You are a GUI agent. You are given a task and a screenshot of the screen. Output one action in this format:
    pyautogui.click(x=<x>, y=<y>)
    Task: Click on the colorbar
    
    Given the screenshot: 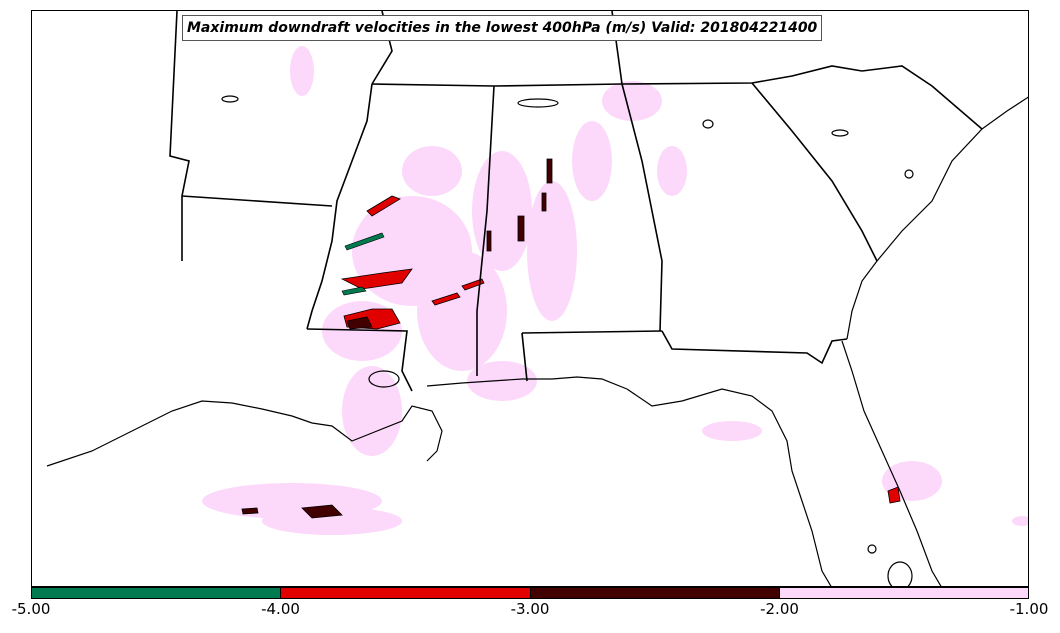 What is the action you would take?
    pyautogui.click(x=530, y=593)
    